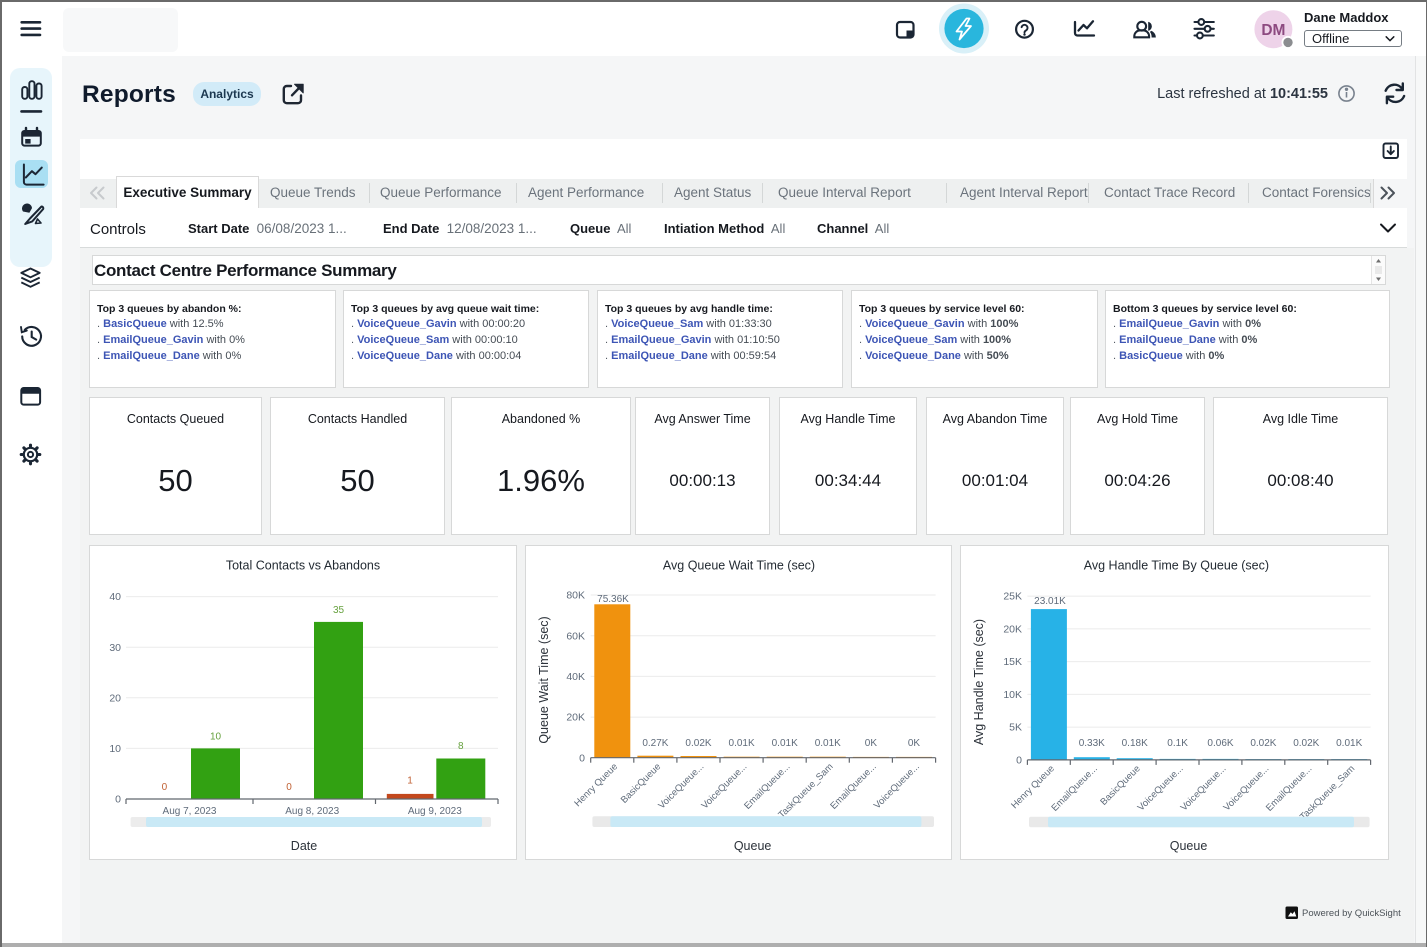 This screenshot has height=947, width=1427. What do you see at coordinates (739, 566) in the screenshot?
I see `svg-text: Avg Queue Wait Time (sec)` at bounding box center [739, 566].